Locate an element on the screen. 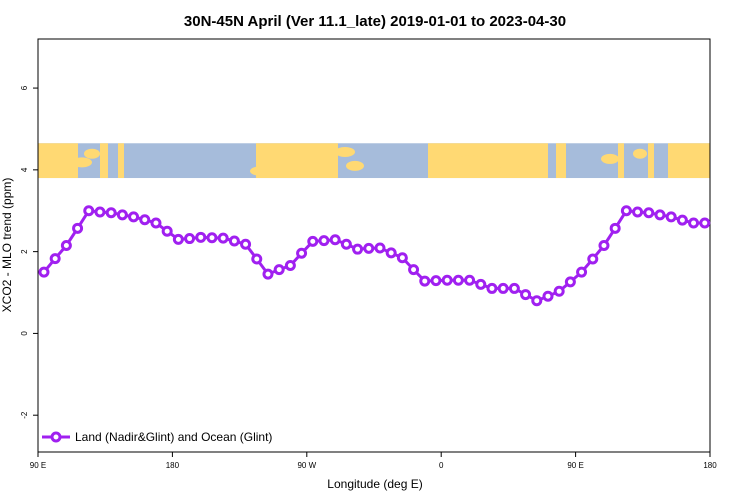  y-axis-label: XCO2 - MLO trend (ppm) is located at coordinates (7, 245).